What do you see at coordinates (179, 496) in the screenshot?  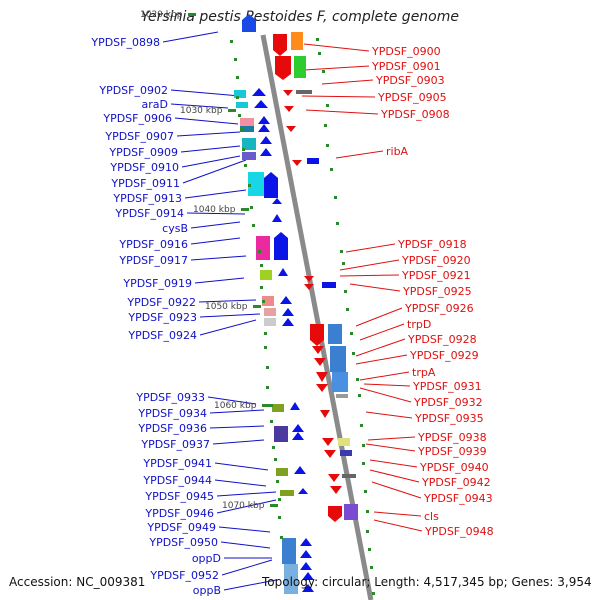 I see `gene-label-left: YPDSF_0945` at bounding box center [179, 496].